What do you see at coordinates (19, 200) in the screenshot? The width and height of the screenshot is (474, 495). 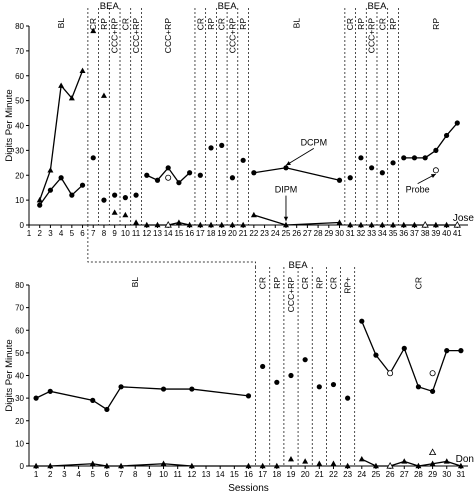 I see `y-tick-label: 10` at bounding box center [19, 200].